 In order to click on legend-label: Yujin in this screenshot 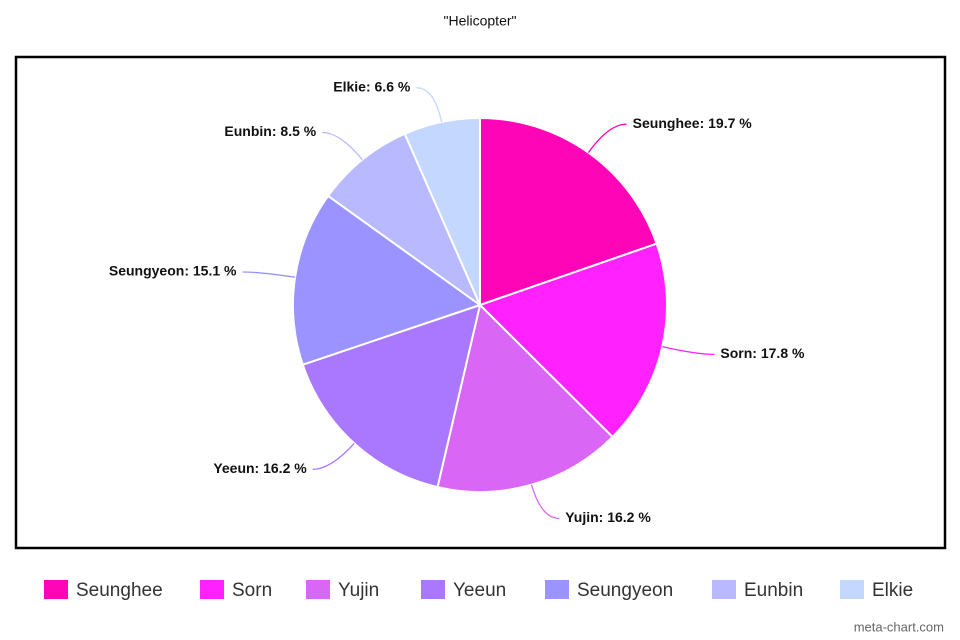, I will do `click(358, 590)`.